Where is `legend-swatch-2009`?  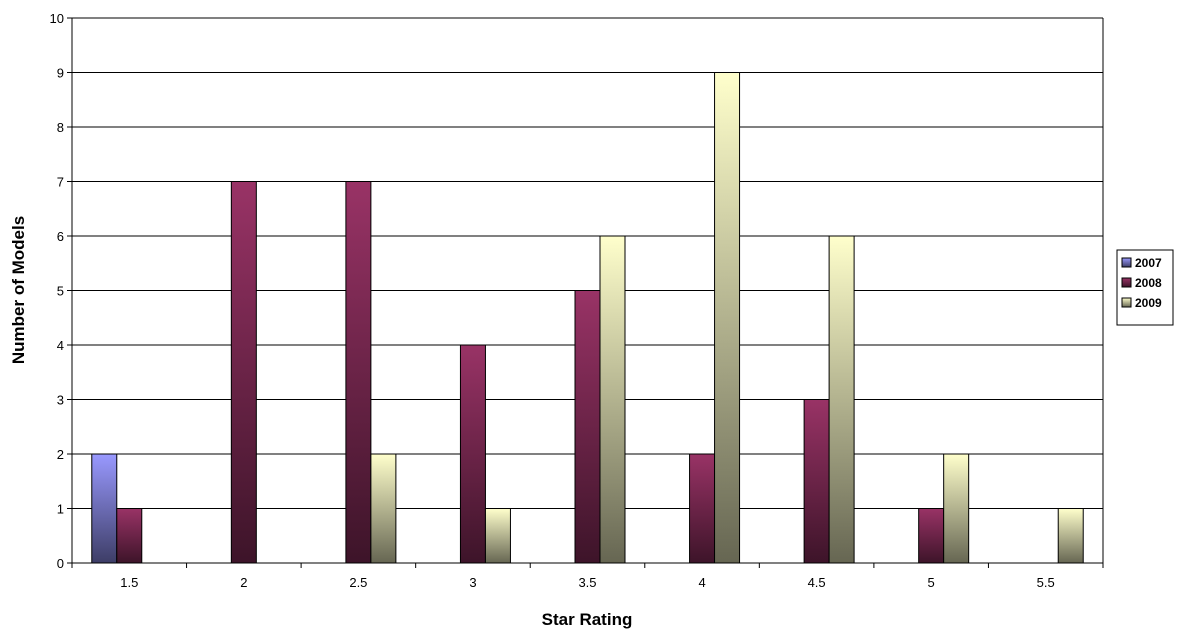
legend-swatch-2009 is located at coordinates (1126, 302).